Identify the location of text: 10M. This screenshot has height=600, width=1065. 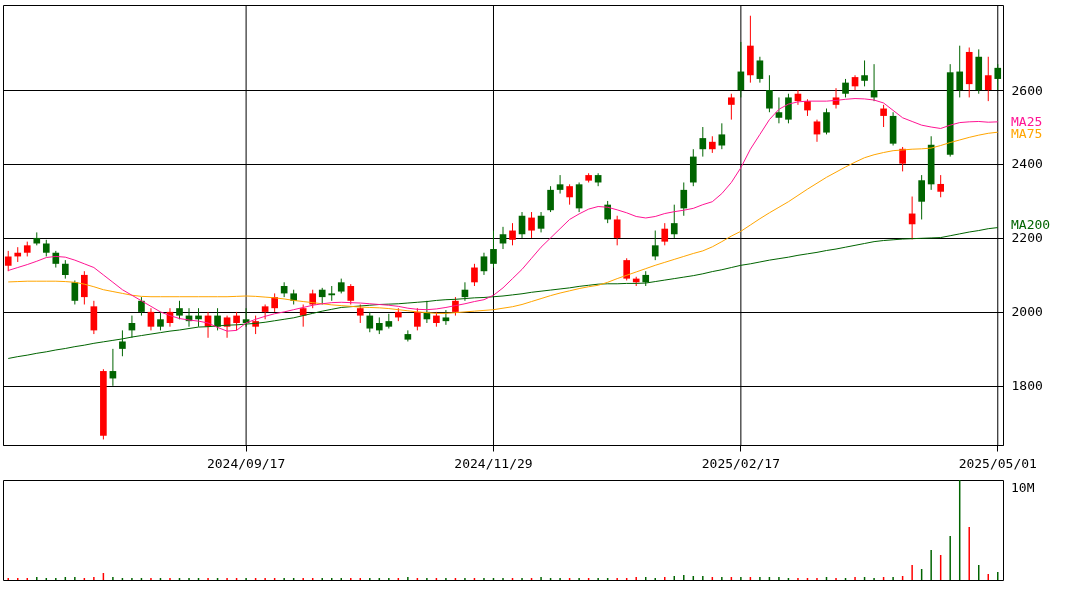
(1023, 487).